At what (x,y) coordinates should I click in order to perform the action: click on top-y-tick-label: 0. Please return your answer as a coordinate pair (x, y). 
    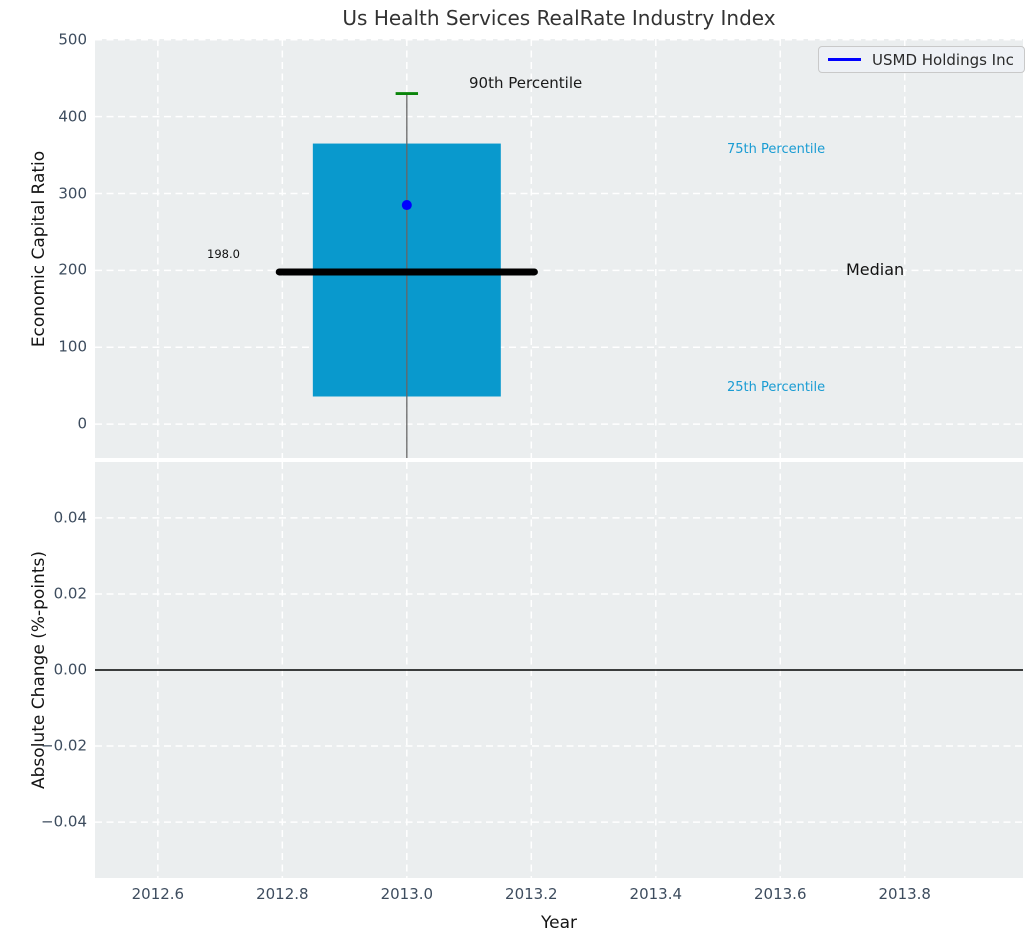
    Looking at the image, I should click on (82, 423).